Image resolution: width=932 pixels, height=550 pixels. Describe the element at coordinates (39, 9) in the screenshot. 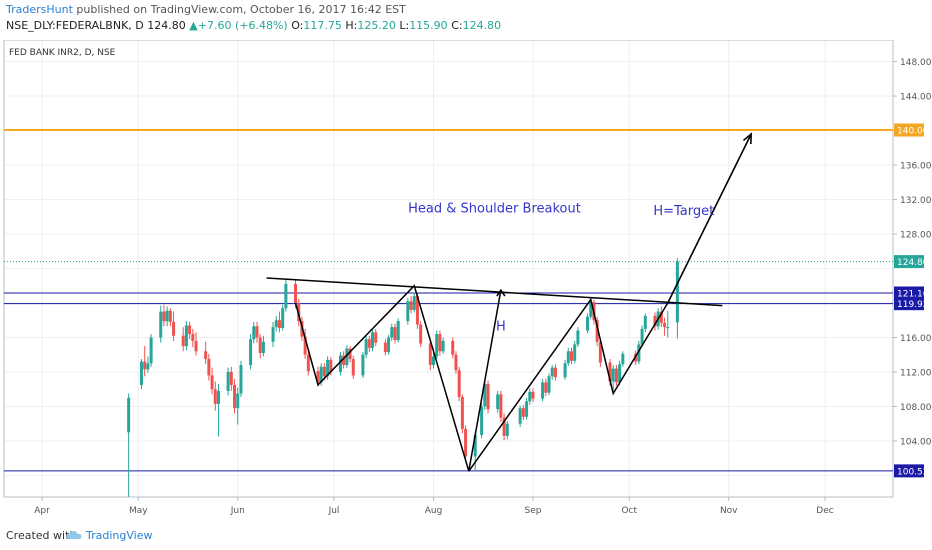

I see `author-link: TradersHunt` at that location.